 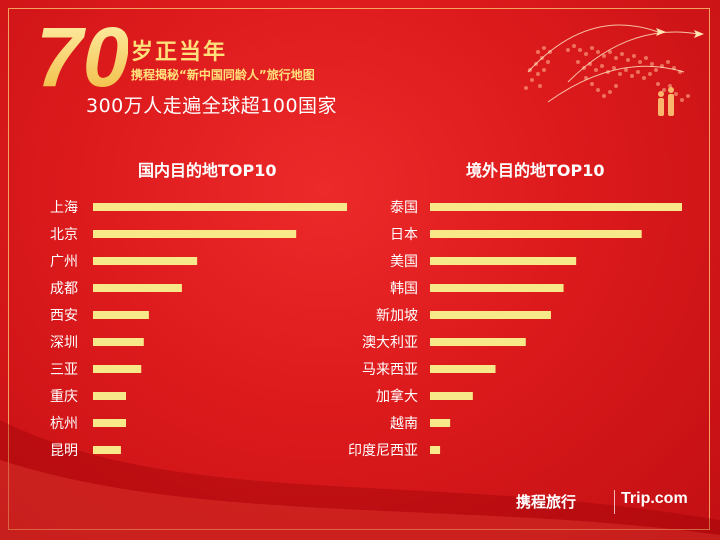 I want to click on international-category-label: 新加坡, so click(x=397, y=316).